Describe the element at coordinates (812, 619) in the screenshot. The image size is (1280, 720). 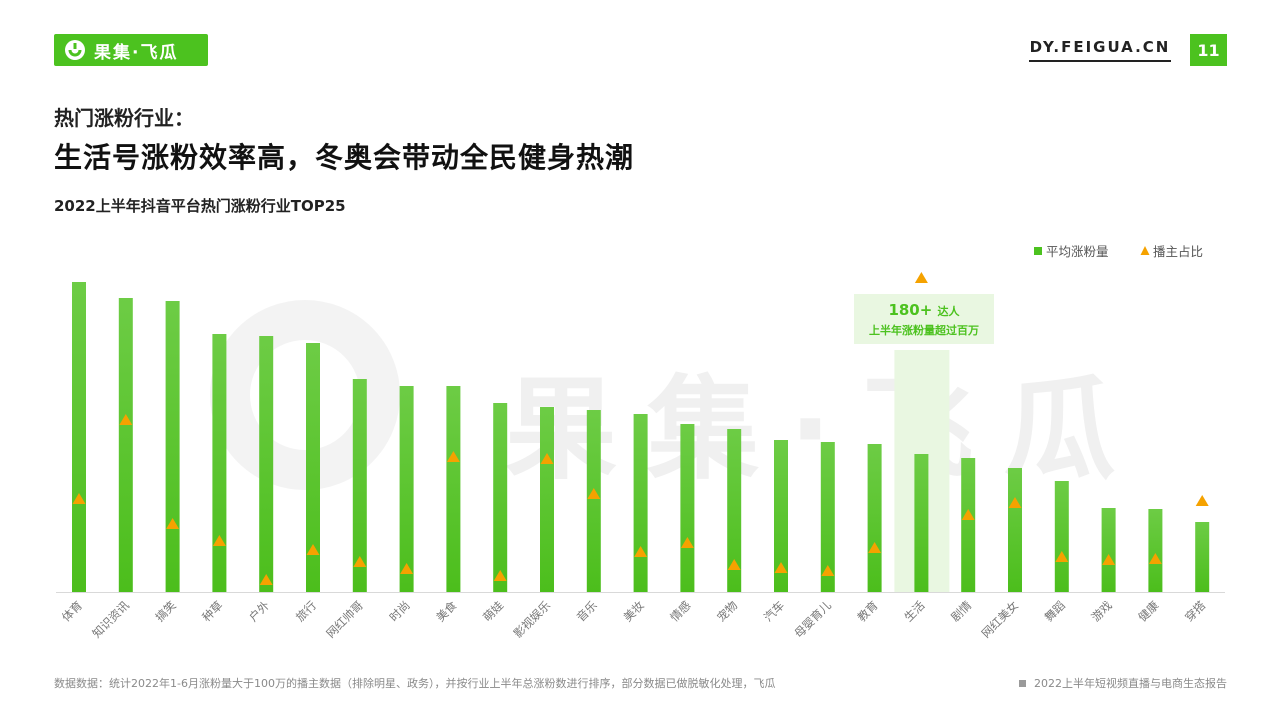
I see `x-tick-label: 母婴育儿` at that location.